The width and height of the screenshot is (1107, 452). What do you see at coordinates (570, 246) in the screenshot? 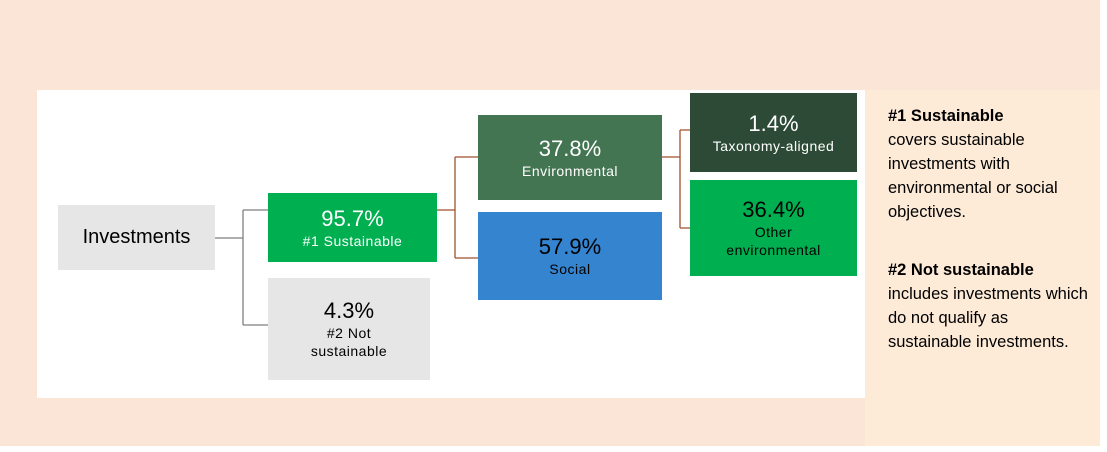
I see `node-value: 57.9%` at bounding box center [570, 246].